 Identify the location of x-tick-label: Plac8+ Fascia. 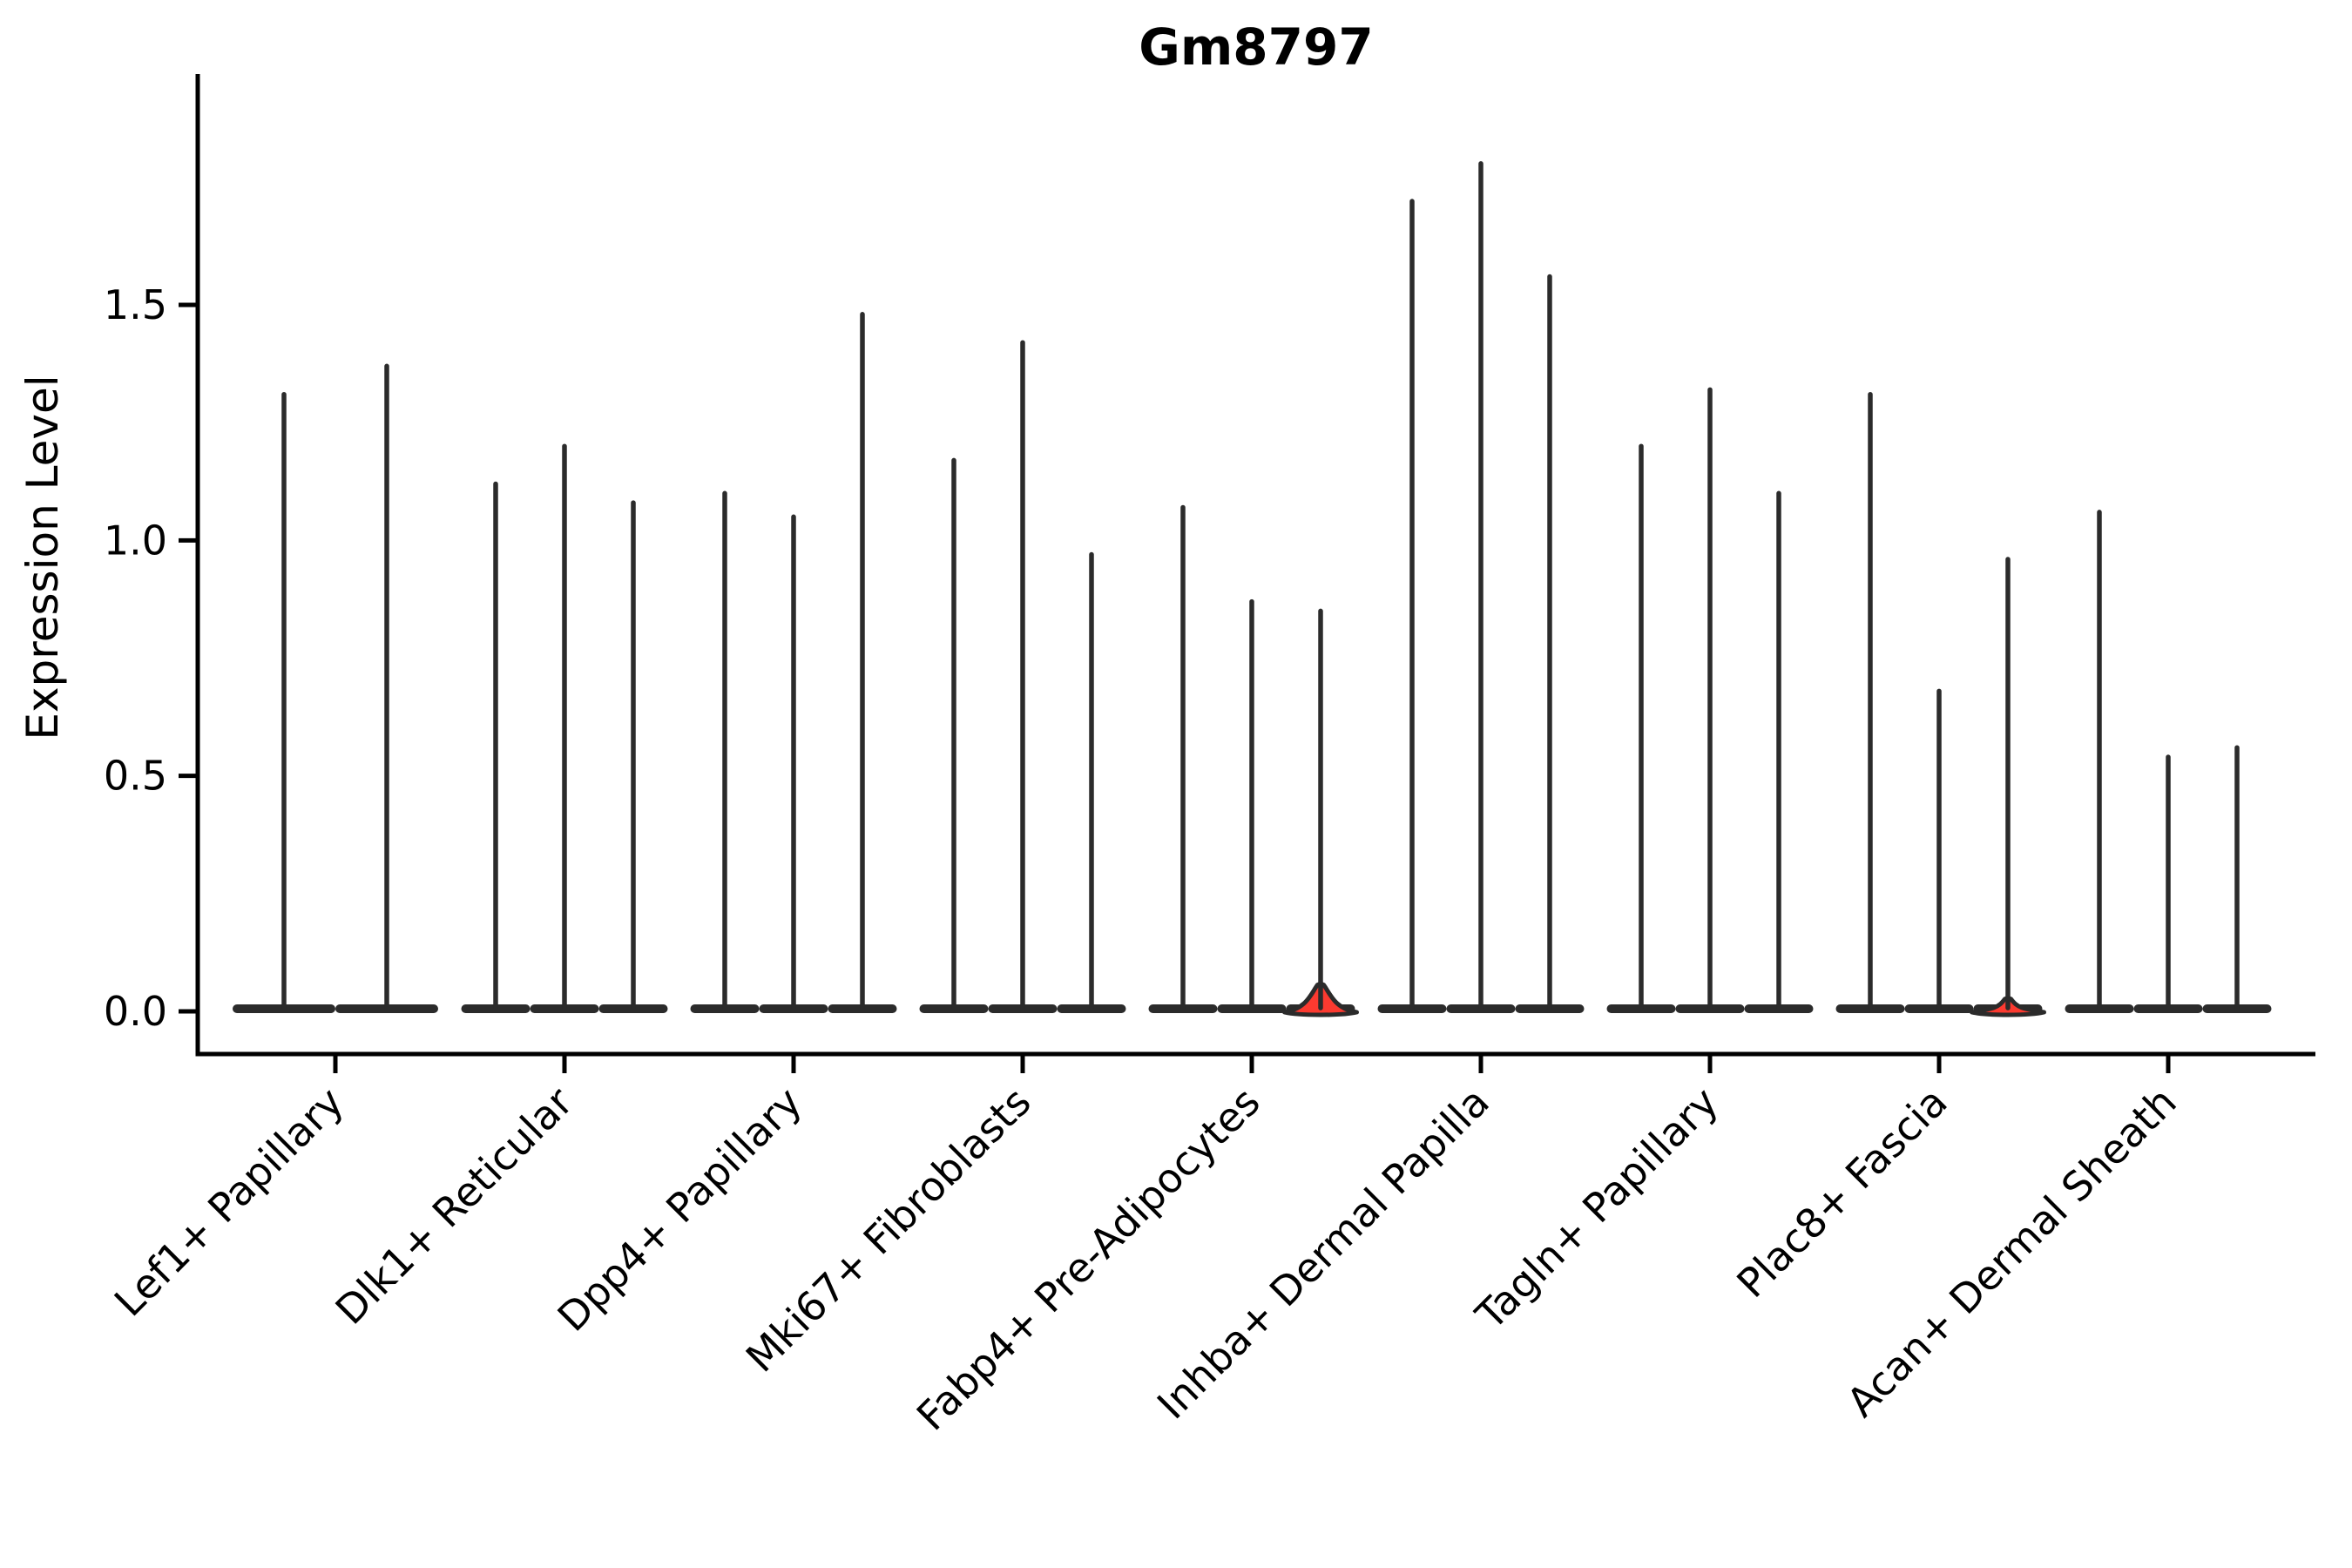
(1841, 1192).